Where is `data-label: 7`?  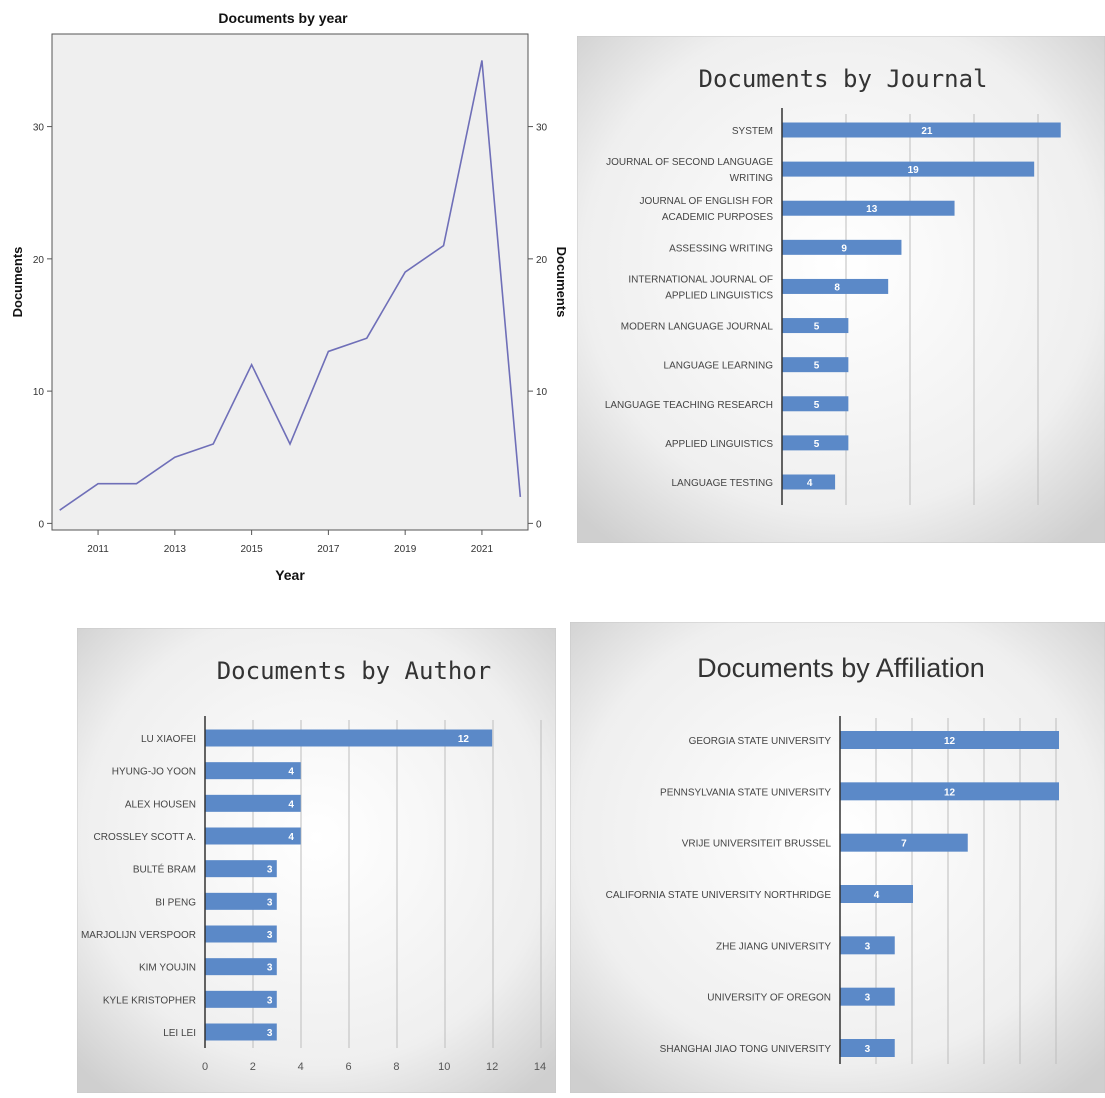
data-label: 7 is located at coordinates (904, 844).